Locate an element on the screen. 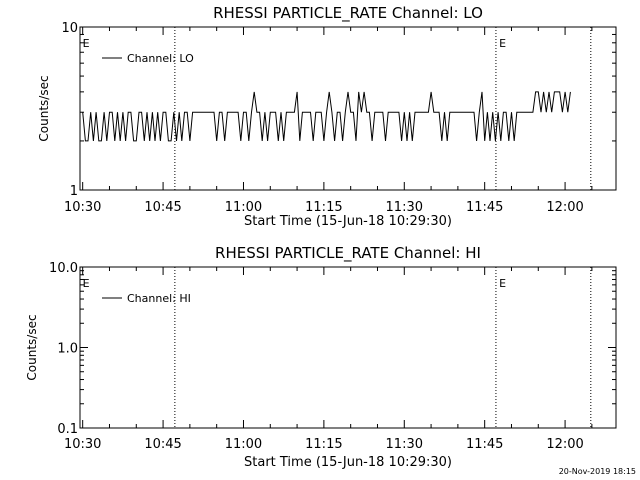 This screenshot has height=480, width=640. panel1-legend-label: Channel: LO is located at coordinates (160, 58).